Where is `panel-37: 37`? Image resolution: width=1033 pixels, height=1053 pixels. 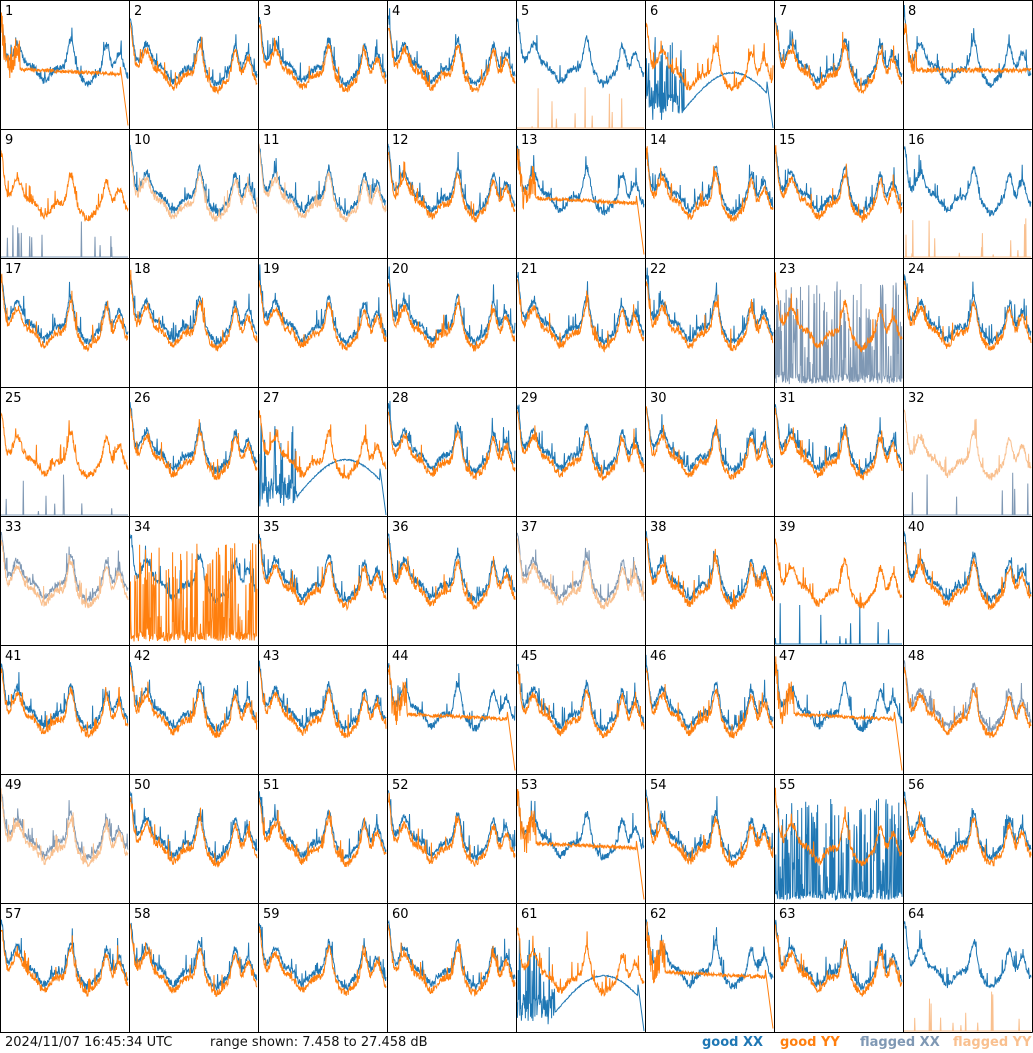 panel-37: 37 is located at coordinates (580, 565).